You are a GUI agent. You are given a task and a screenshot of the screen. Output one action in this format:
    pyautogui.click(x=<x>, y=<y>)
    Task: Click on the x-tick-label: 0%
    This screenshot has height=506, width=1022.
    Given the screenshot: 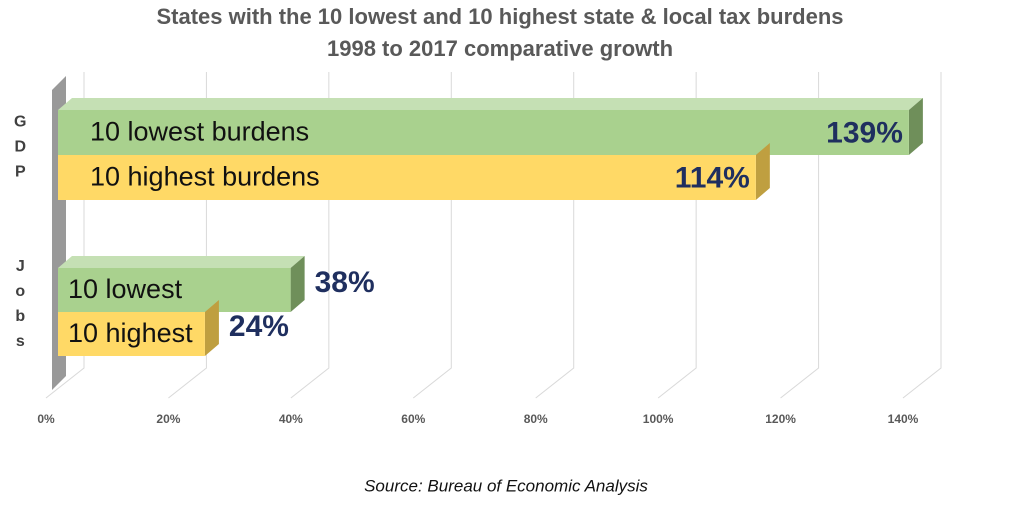 What is the action you would take?
    pyautogui.click(x=46, y=419)
    